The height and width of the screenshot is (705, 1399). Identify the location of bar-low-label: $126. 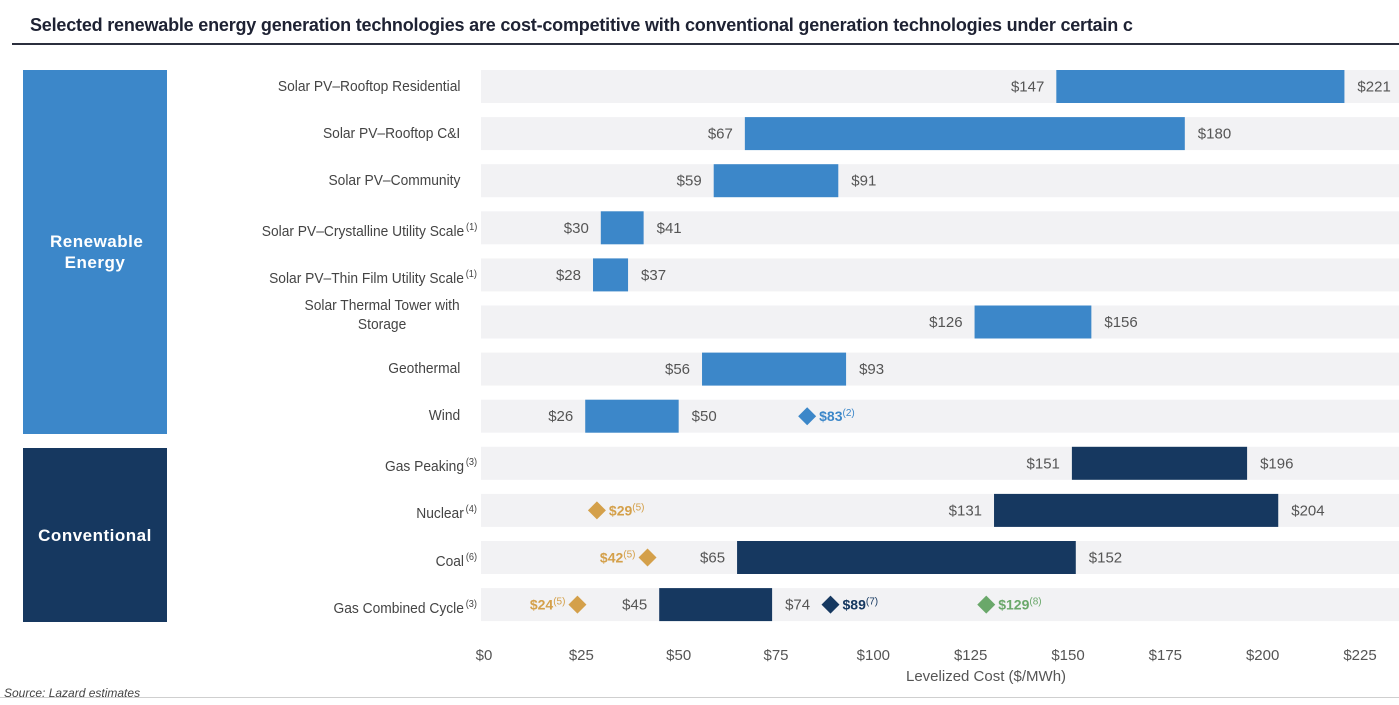
(945, 322).